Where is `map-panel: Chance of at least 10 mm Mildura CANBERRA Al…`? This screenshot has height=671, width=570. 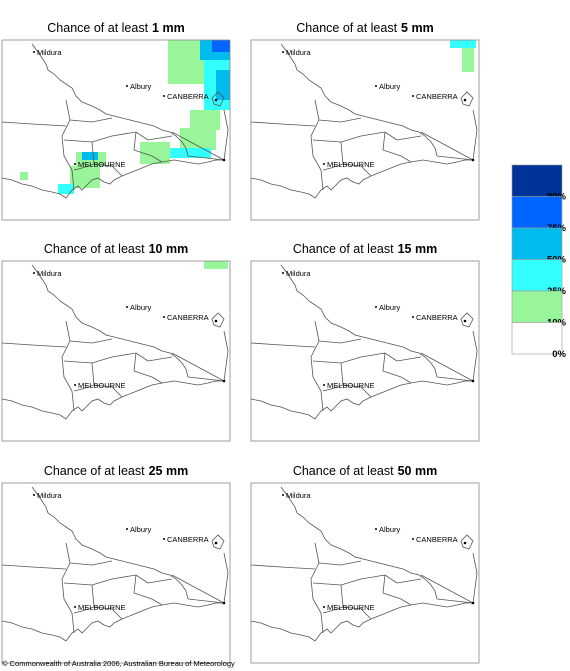
map-panel: Chance of at least 10 mm Mildura CANBERRA Al… is located at coordinates (116, 342).